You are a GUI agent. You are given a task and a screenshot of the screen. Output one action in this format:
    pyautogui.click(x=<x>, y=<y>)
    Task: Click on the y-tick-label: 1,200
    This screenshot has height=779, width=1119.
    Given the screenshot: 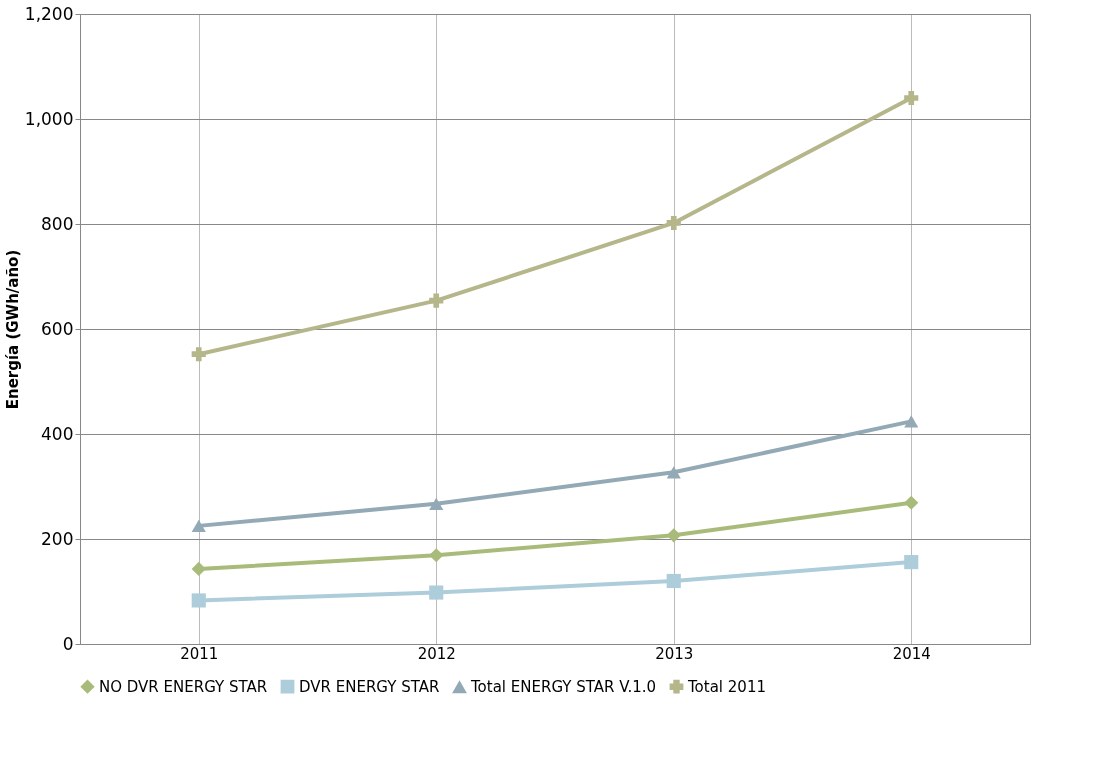 What is the action you would take?
    pyautogui.click(x=49, y=13)
    